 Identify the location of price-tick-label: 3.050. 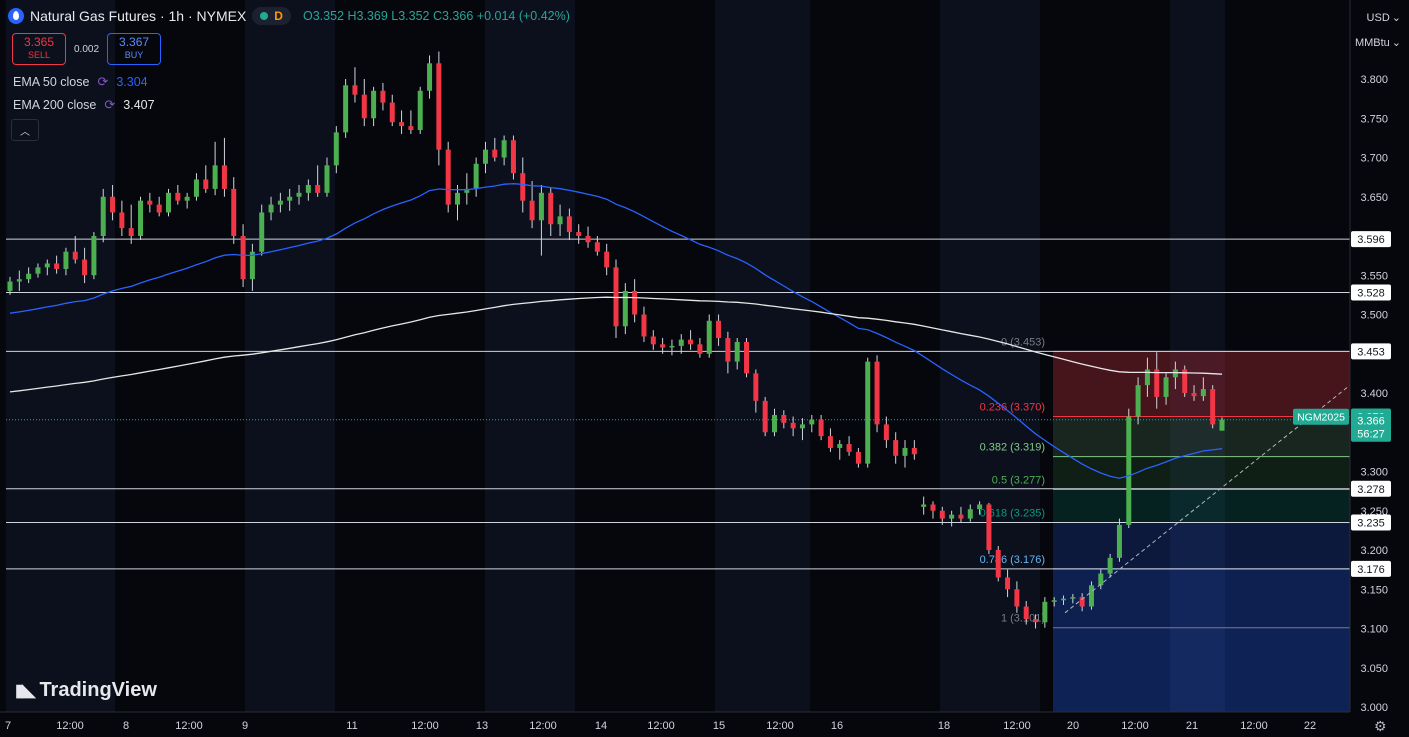
(1374, 669).